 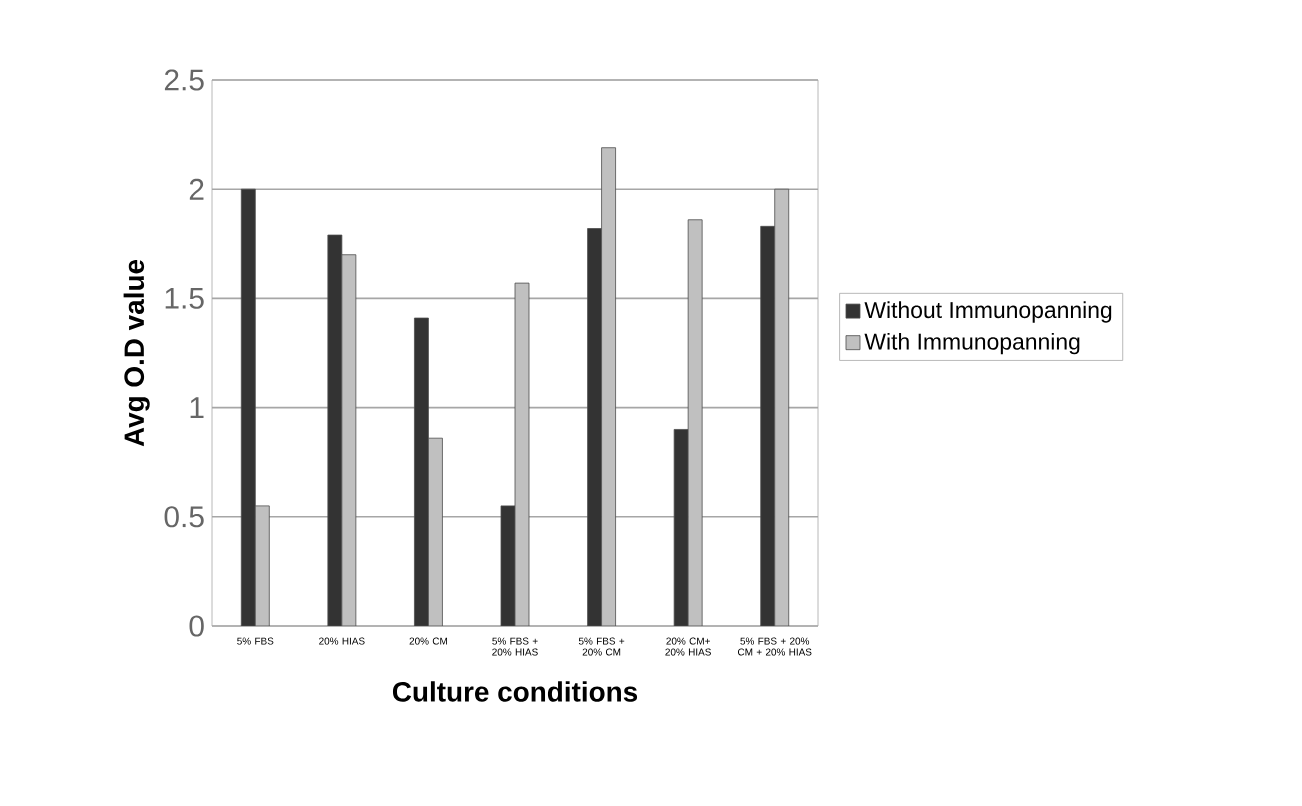 What do you see at coordinates (197, 407) in the screenshot?
I see `y-tick-label: 1` at bounding box center [197, 407].